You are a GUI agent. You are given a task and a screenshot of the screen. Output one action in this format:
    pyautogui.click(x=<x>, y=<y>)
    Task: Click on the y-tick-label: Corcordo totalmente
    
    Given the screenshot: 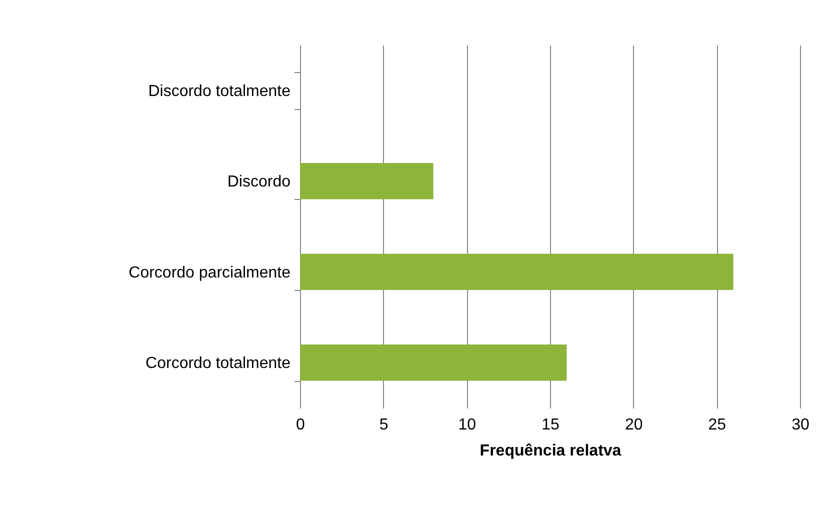 What is the action you would take?
    pyautogui.click(x=218, y=363)
    